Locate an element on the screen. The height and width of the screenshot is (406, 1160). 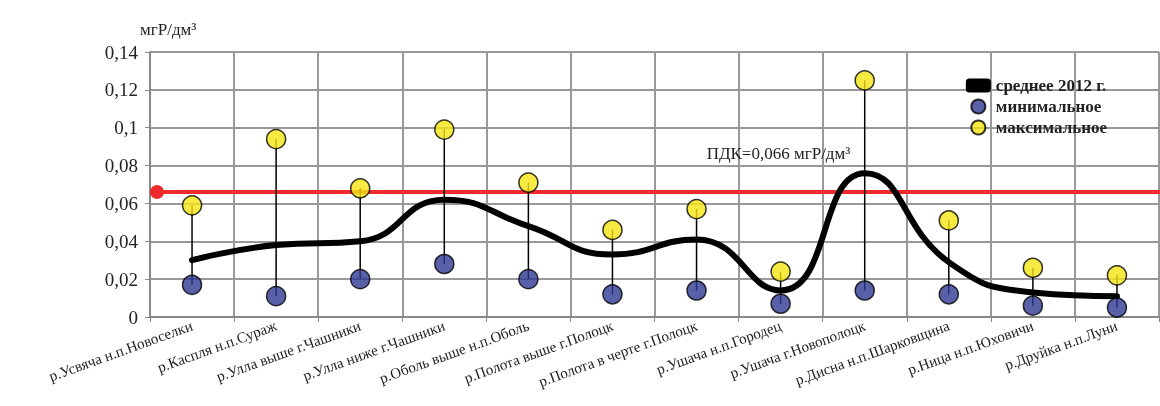
y-tick-label: 0,04 is located at coordinates (121, 241).